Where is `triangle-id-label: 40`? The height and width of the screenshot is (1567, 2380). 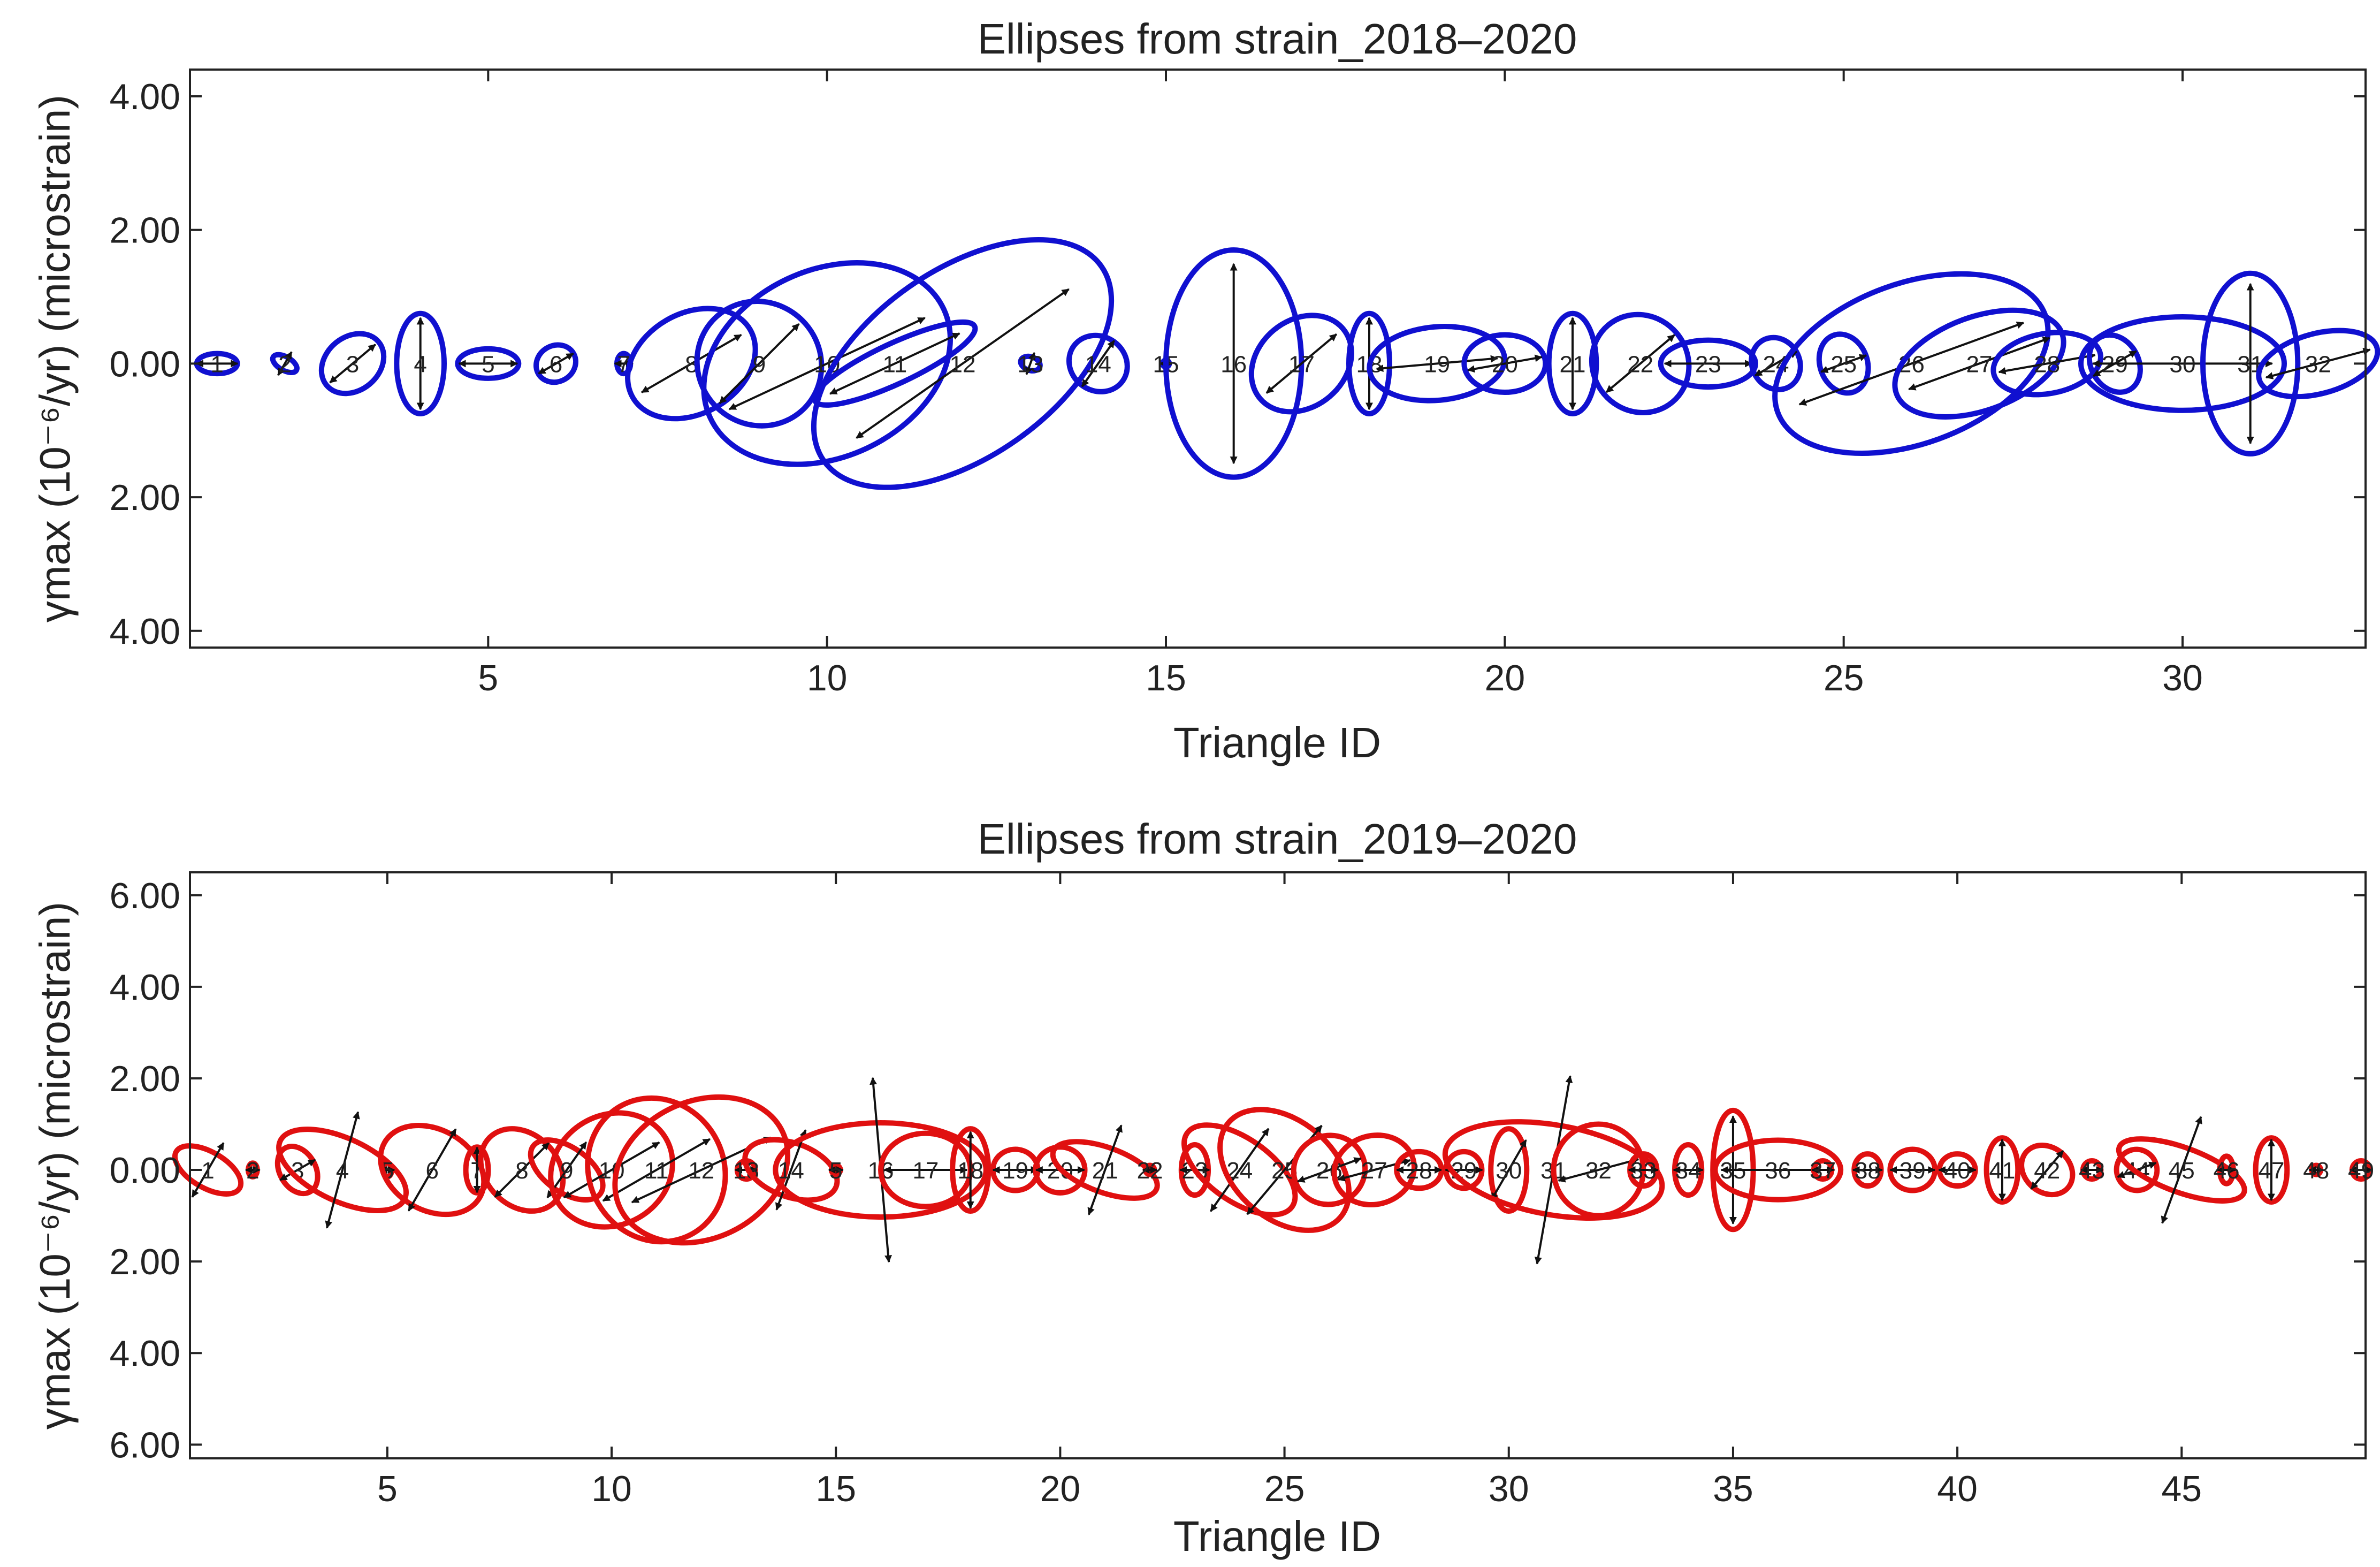
triangle-id-label: 40 is located at coordinates (1958, 1171).